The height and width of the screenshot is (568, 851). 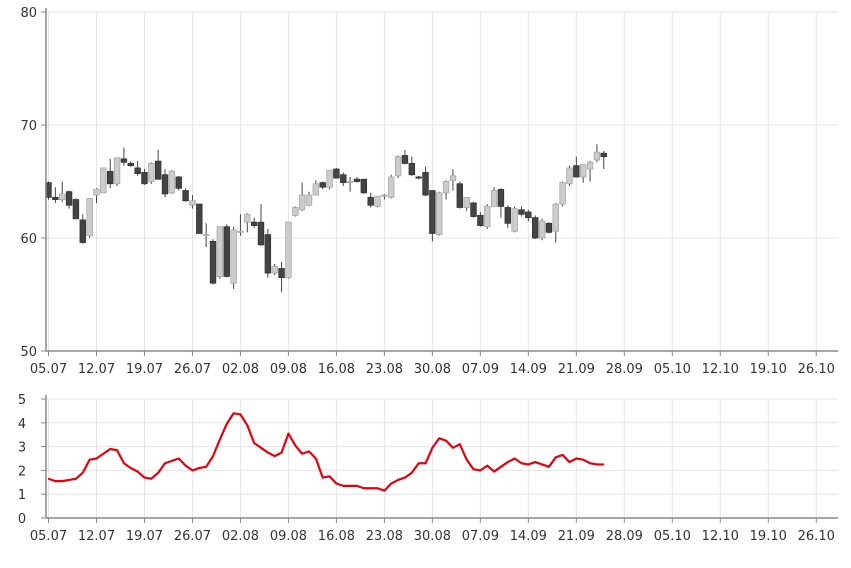 I want to click on indicator-x-tick-label: 05.10, so click(x=672, y=536).